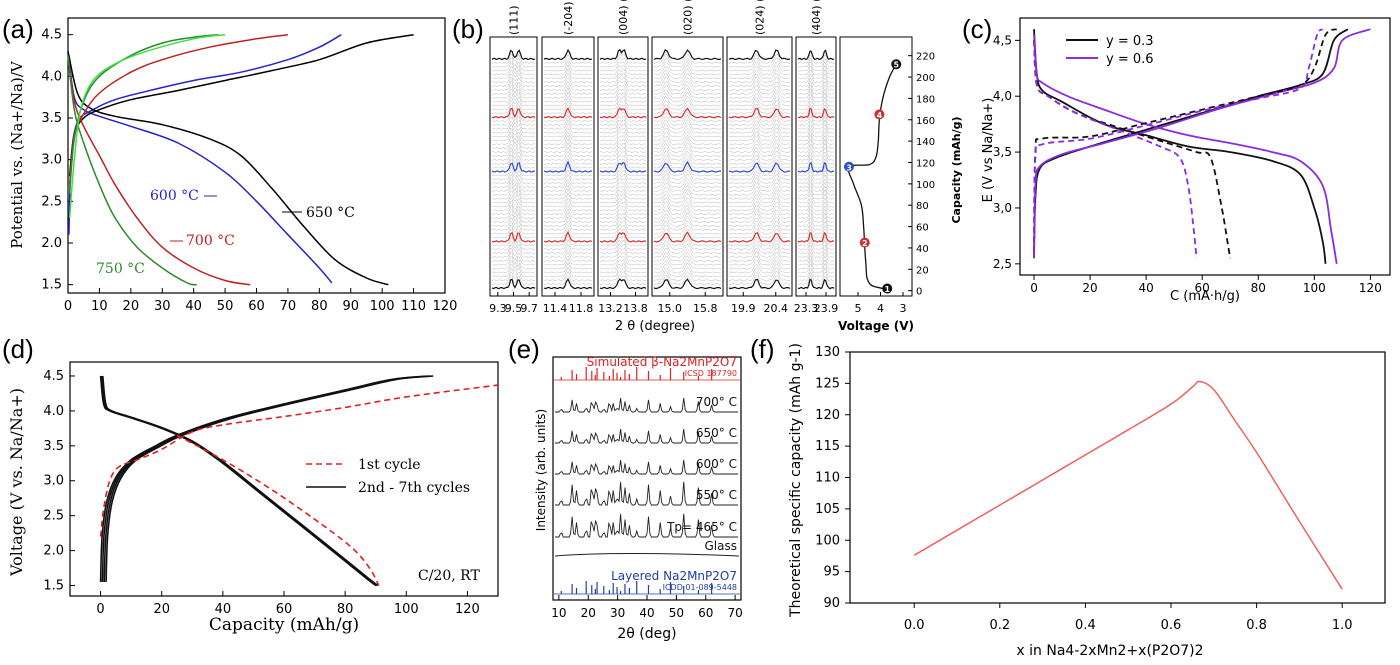  What do you see at coordinates (887, 289) in the screenshot?
I see `chart-b-marker-label: 1` at bounding box center [887, 289].